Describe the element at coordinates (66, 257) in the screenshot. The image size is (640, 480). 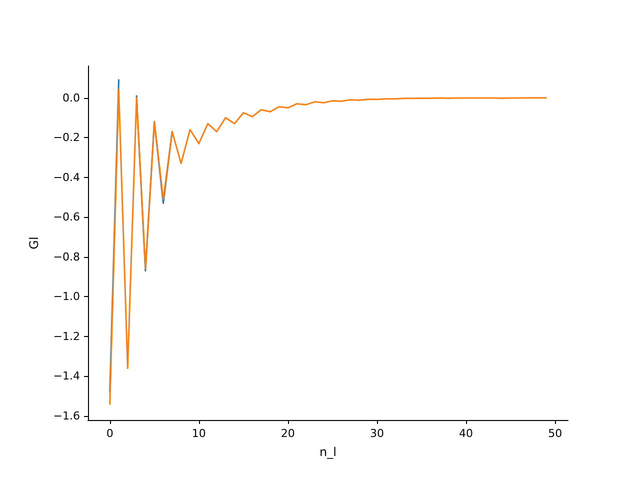
I see `y-tick-label: −0.8` at that location.